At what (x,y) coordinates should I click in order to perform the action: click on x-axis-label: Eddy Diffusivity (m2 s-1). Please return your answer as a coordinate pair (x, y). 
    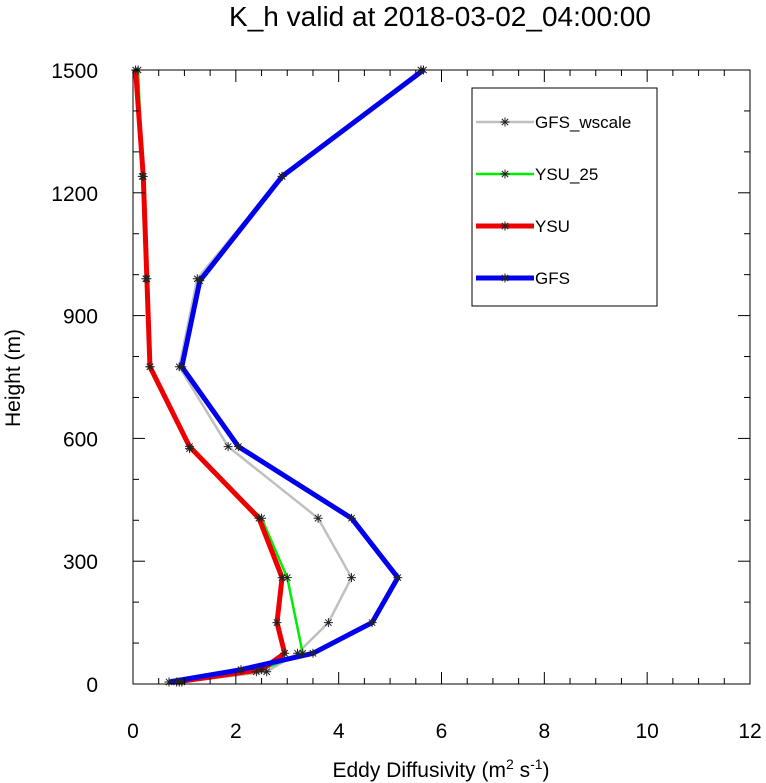
    Looking at the image, I should click on (440, 769).